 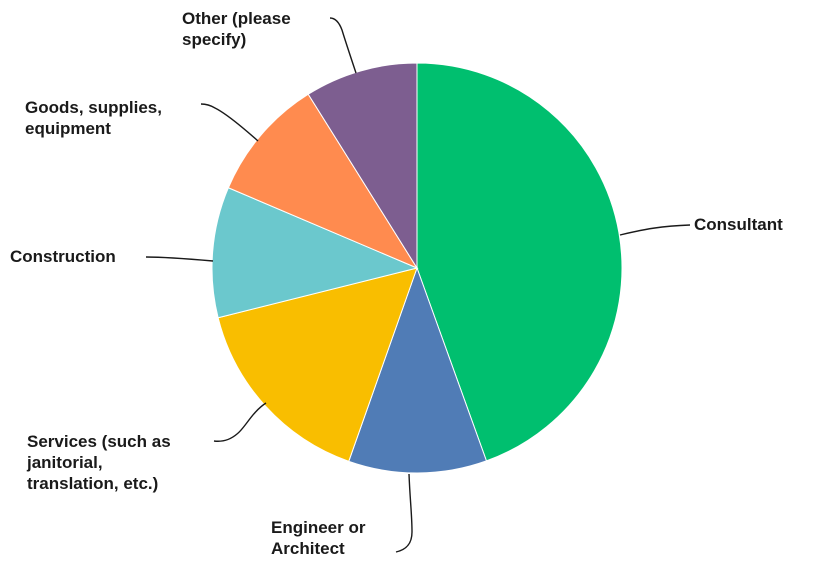 What do you see at coordinates (179, 259) in the screenshot?
I see `leader-line-construction` at bounding box center [179, 259].